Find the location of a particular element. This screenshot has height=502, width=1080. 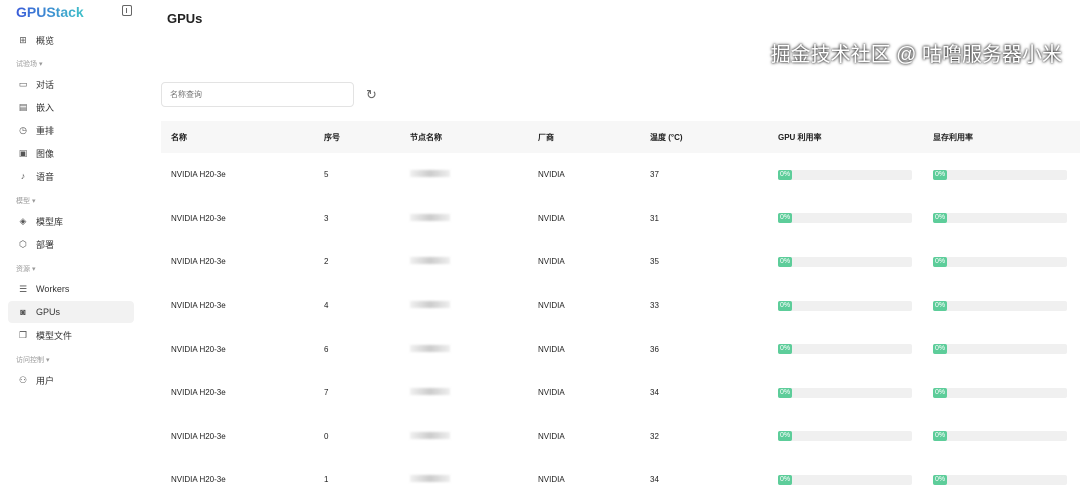

label: 图像 is located at coordinates (45, 153).